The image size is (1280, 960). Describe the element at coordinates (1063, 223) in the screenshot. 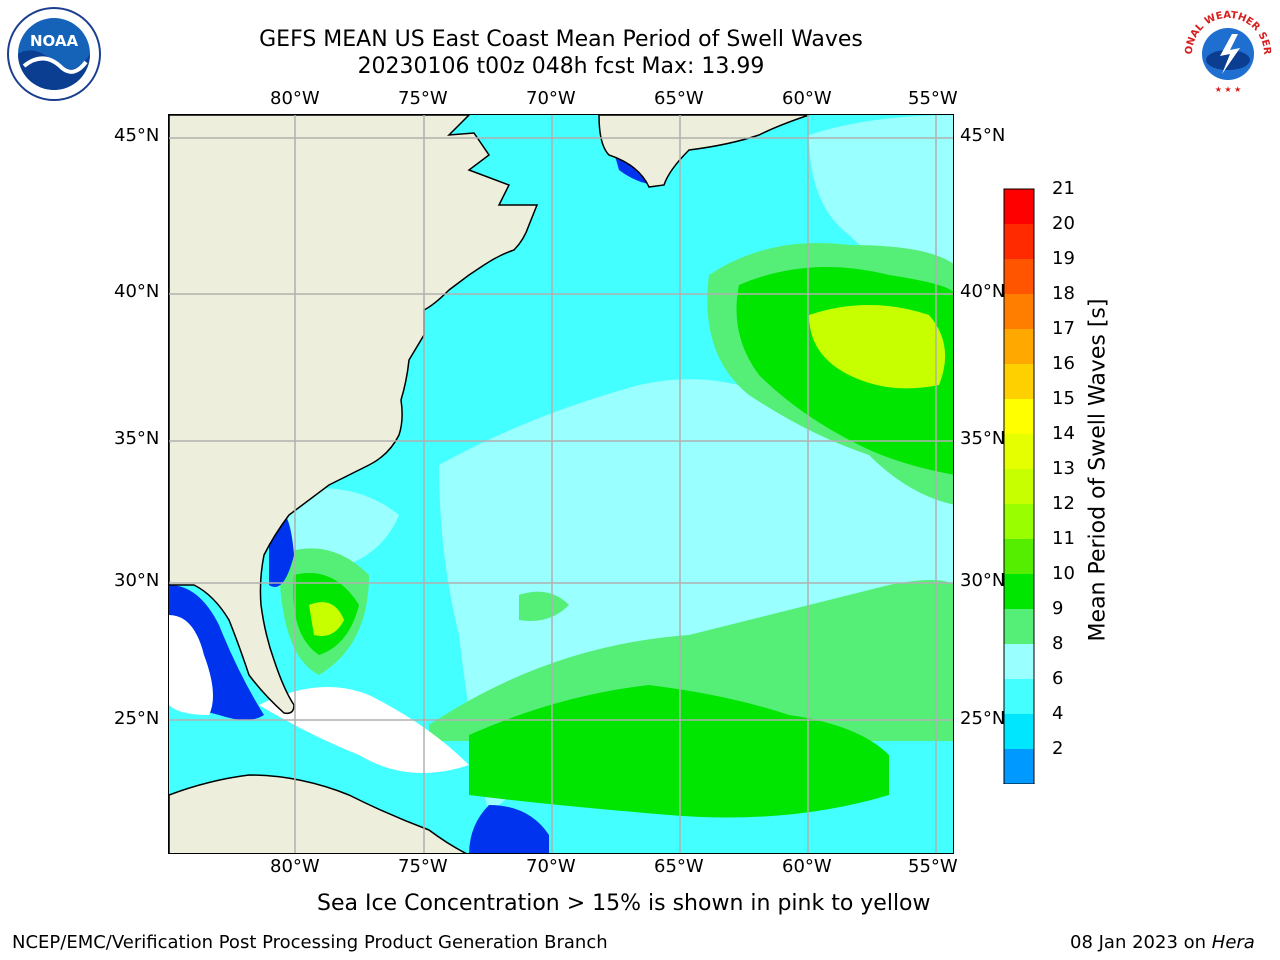

I see `colorbar-tick-label: 20` at that location.